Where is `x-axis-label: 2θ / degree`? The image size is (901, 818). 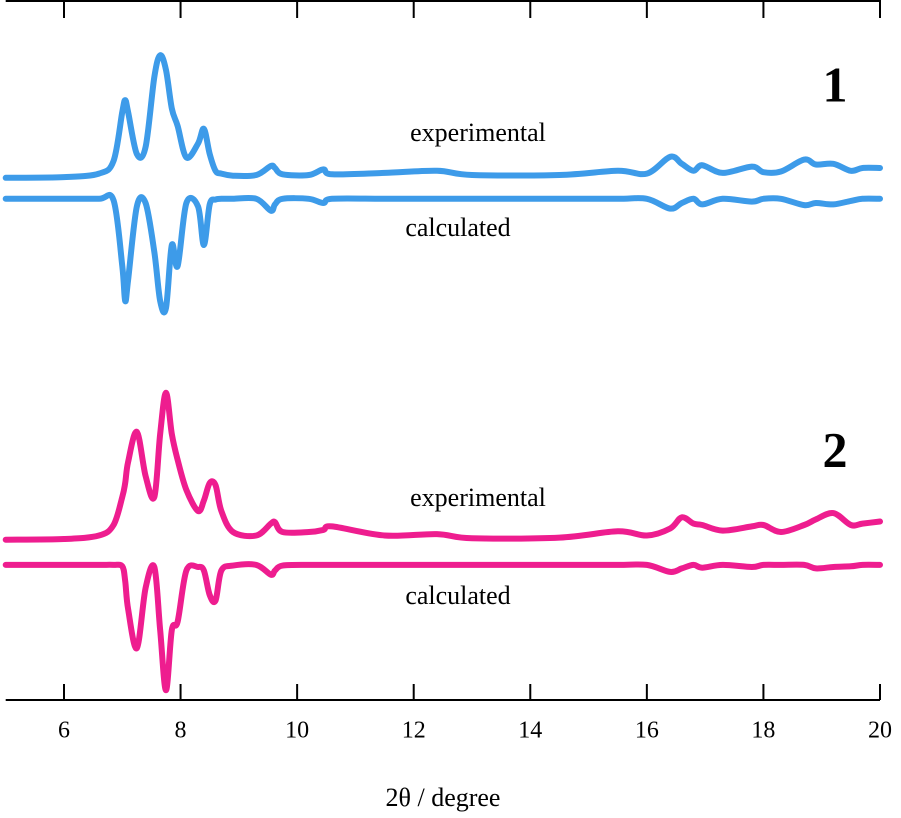
x-axis-label: 2θ / degree is located at coordinates (443, 797).